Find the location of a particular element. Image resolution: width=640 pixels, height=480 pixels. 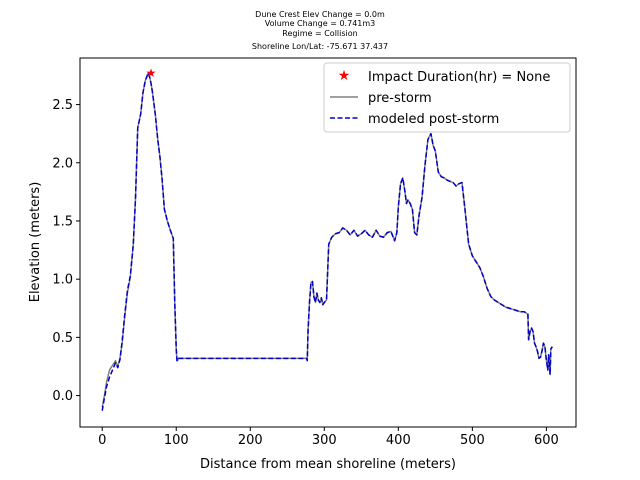

y-tick-label: 0.0 is located at coordinates (62, 396).